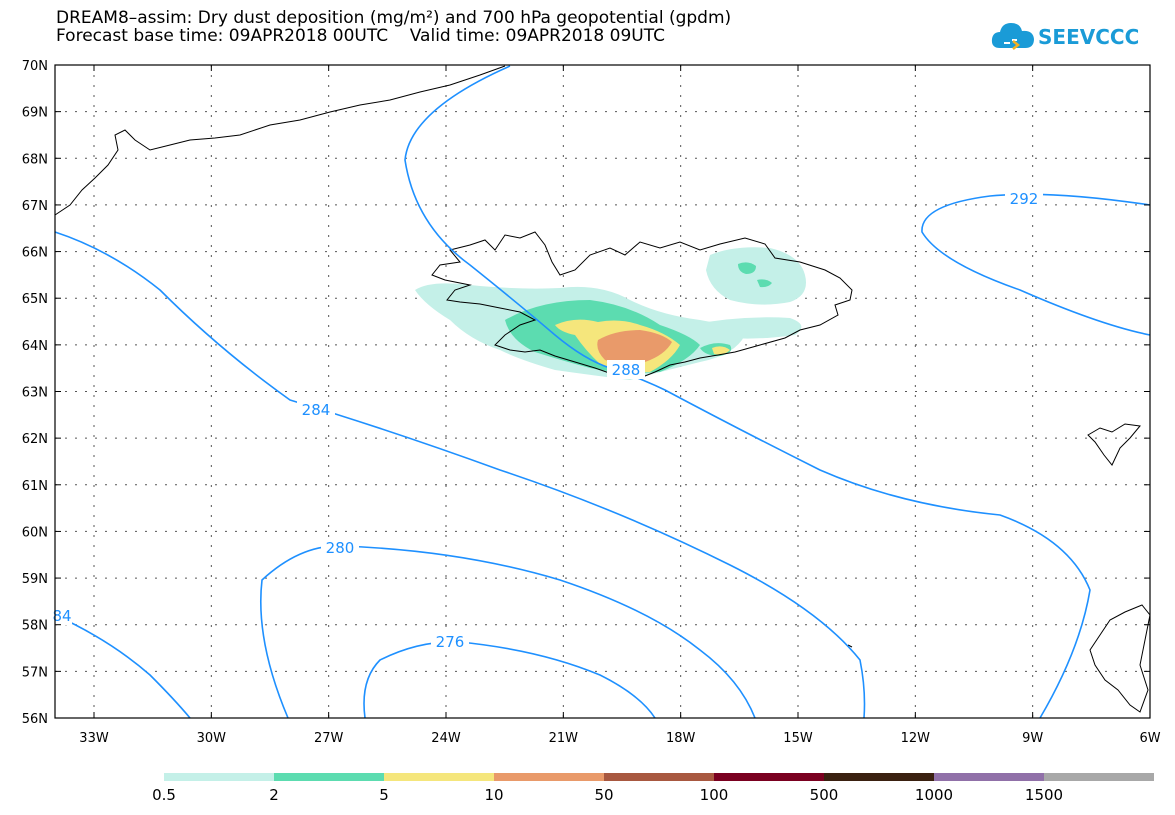 Image resolution: width=1175 pixels, height=815 pixels. Describe the element at coordinates (164, 795) in the screenshot. I see `colorbar-label: 0.5` at that location.